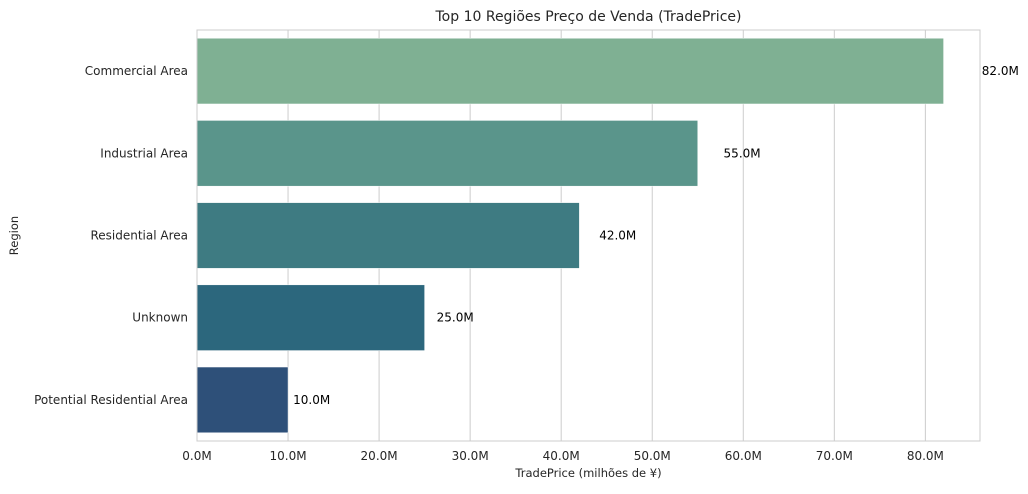 The height and width of the screenshot is (494, 1028). What do you see at coordinates (742, 153) in the screenshot?
I see `bar-value-label: 55.0M` at bounding box center [742, 153].